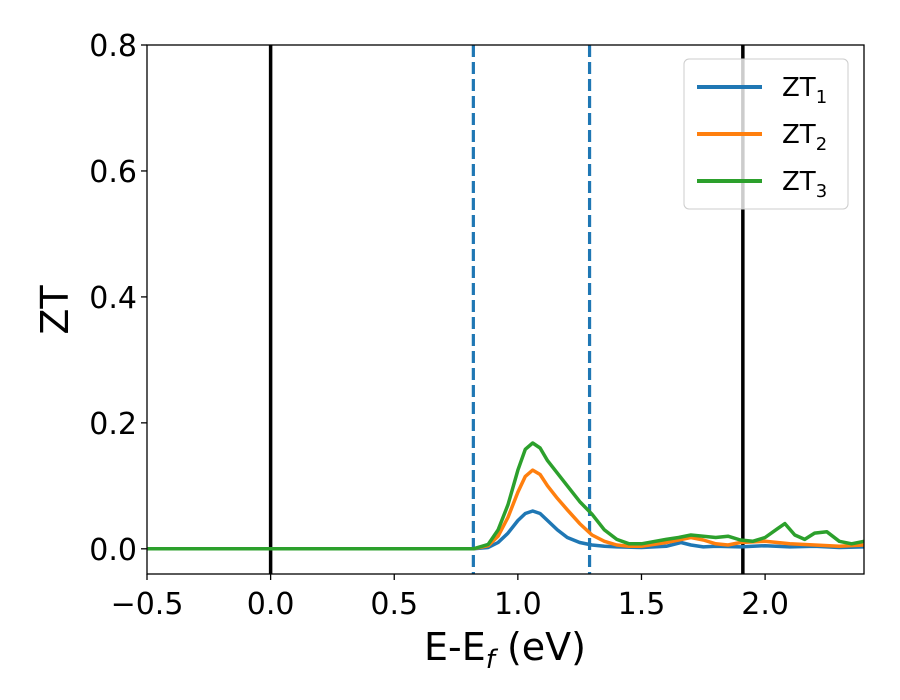 This screenshot has height=700, width=900. I want to click on series-lines-group, so click(505, 496).